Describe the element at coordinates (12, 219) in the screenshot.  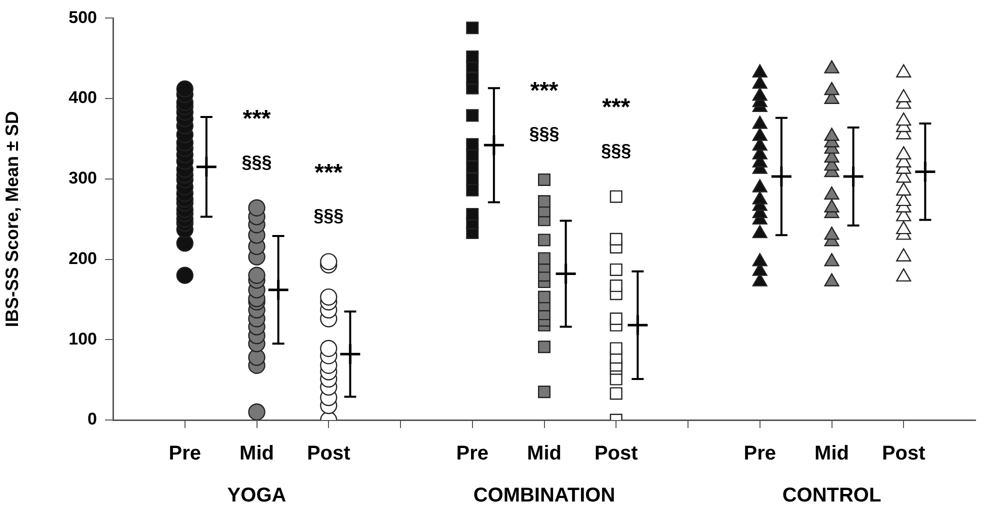
I see `y-axis-title: IBS-SS Score, Mean ± SD` at that location.